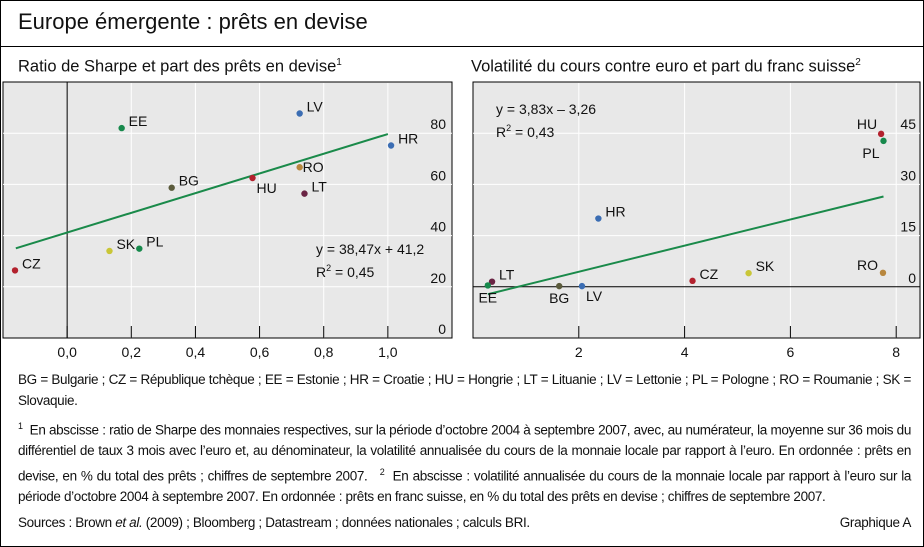 The image size is (924, 547). I want to click on note2-mark: 2, so click(382, 471).